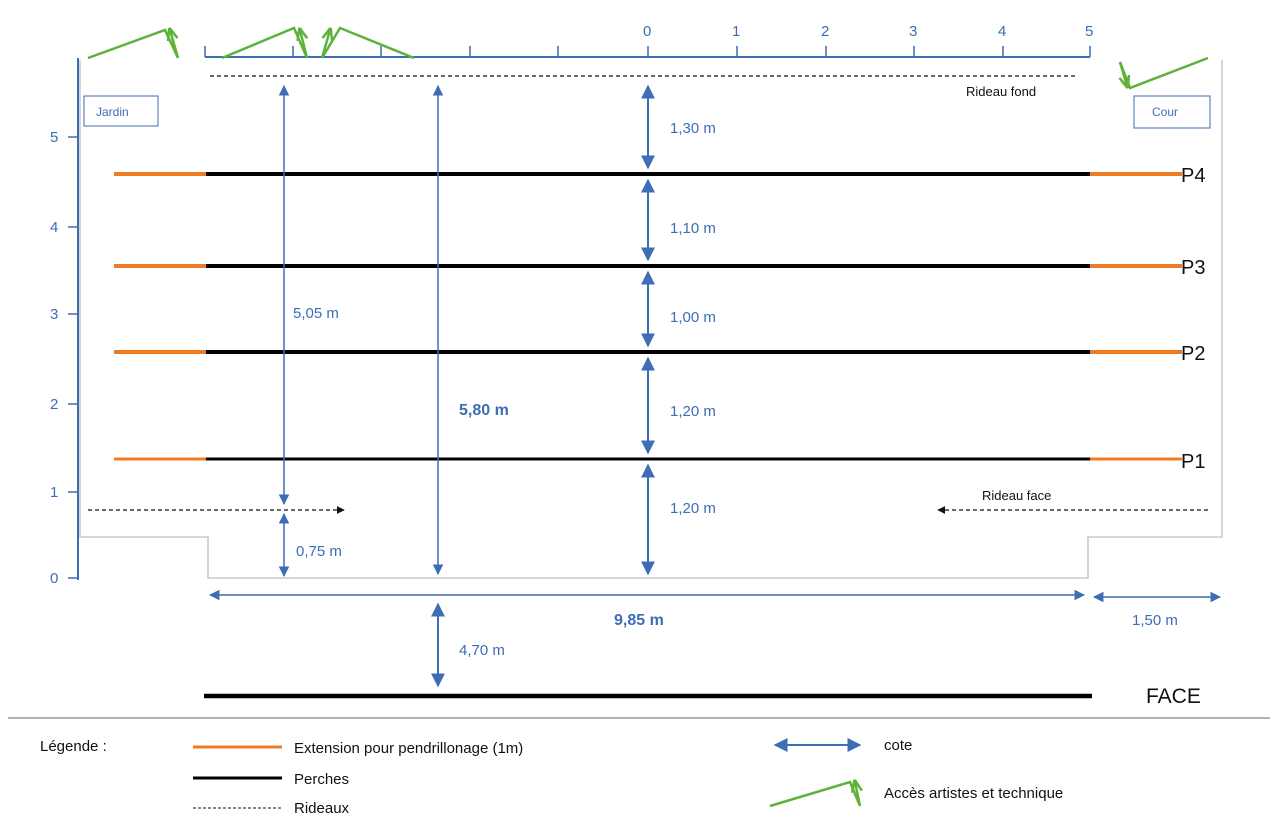  Describe the element at coordinates (54, 578) in the screenshot. I see `left-tick-0: 0` at that location.